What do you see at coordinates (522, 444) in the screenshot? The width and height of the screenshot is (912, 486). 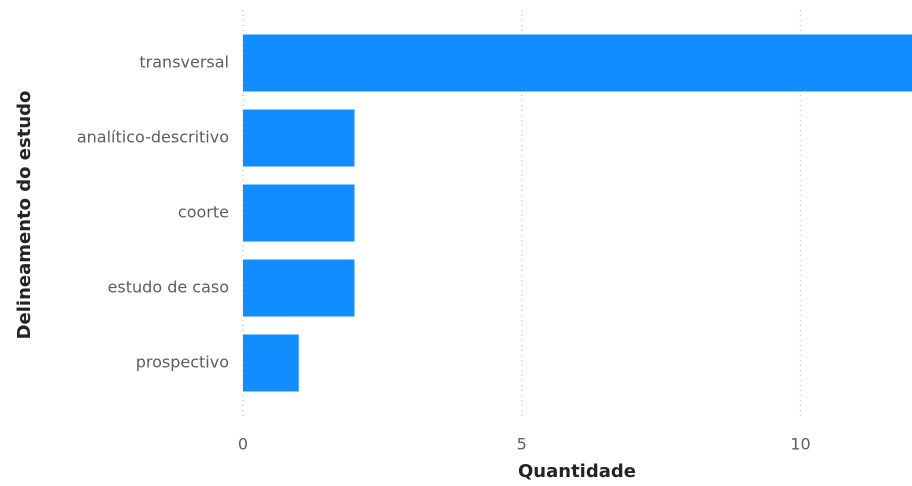 I see `x-tick-label: 5` at bounding box center [522, 444].